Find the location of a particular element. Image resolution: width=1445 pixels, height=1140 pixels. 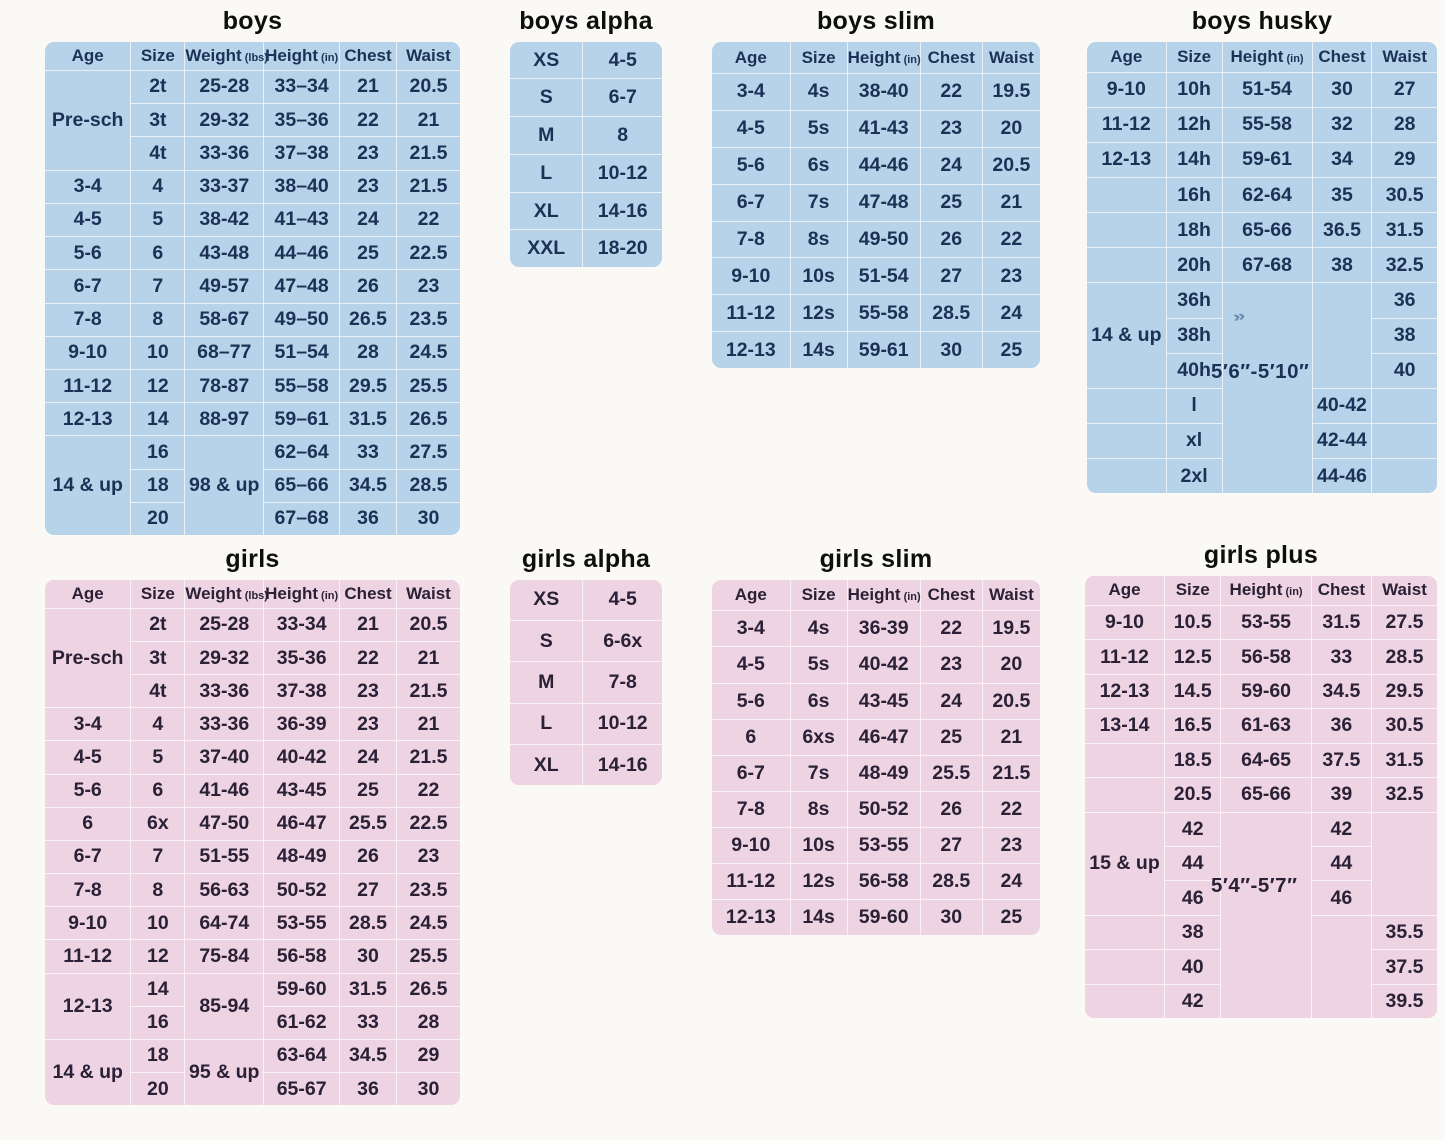

table-cell: 6-7 is located at coordinates (88, 857).